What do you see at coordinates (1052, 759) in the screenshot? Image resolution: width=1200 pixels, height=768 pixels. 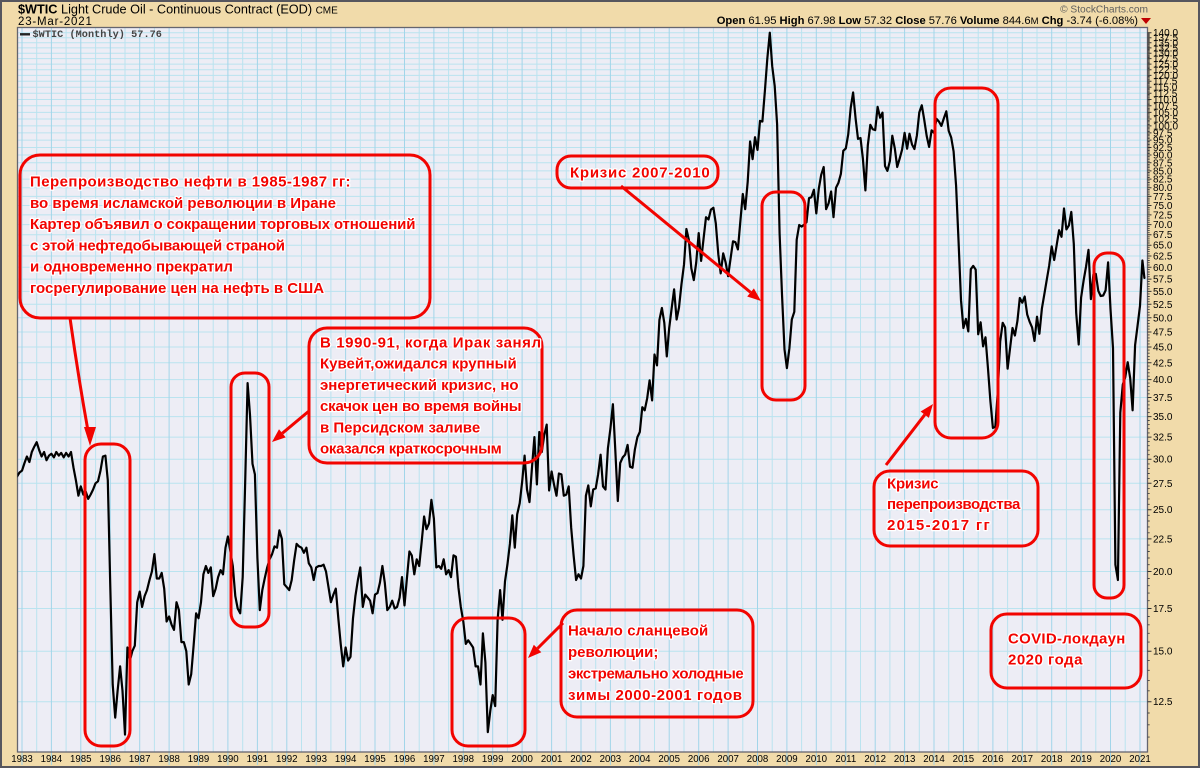 I see `svg-text: 2018` at bounding box center [1052, 759].